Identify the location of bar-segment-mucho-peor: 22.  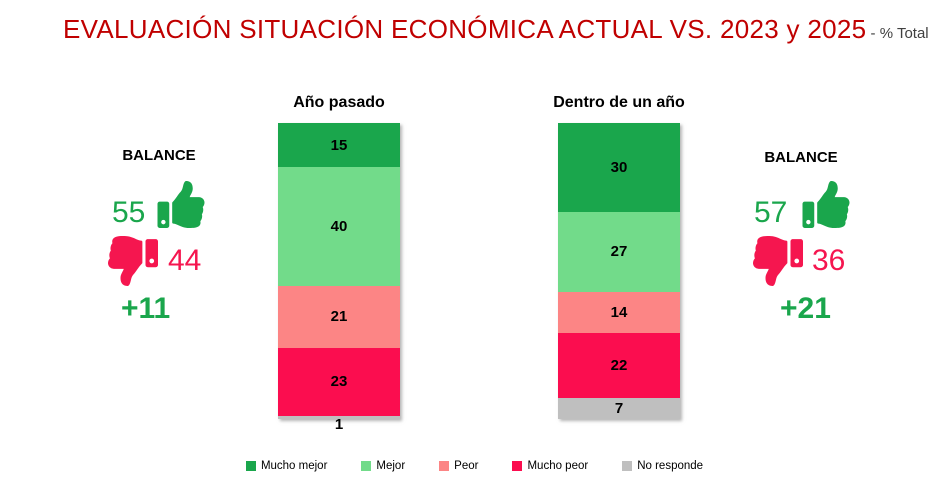
(619, 366).